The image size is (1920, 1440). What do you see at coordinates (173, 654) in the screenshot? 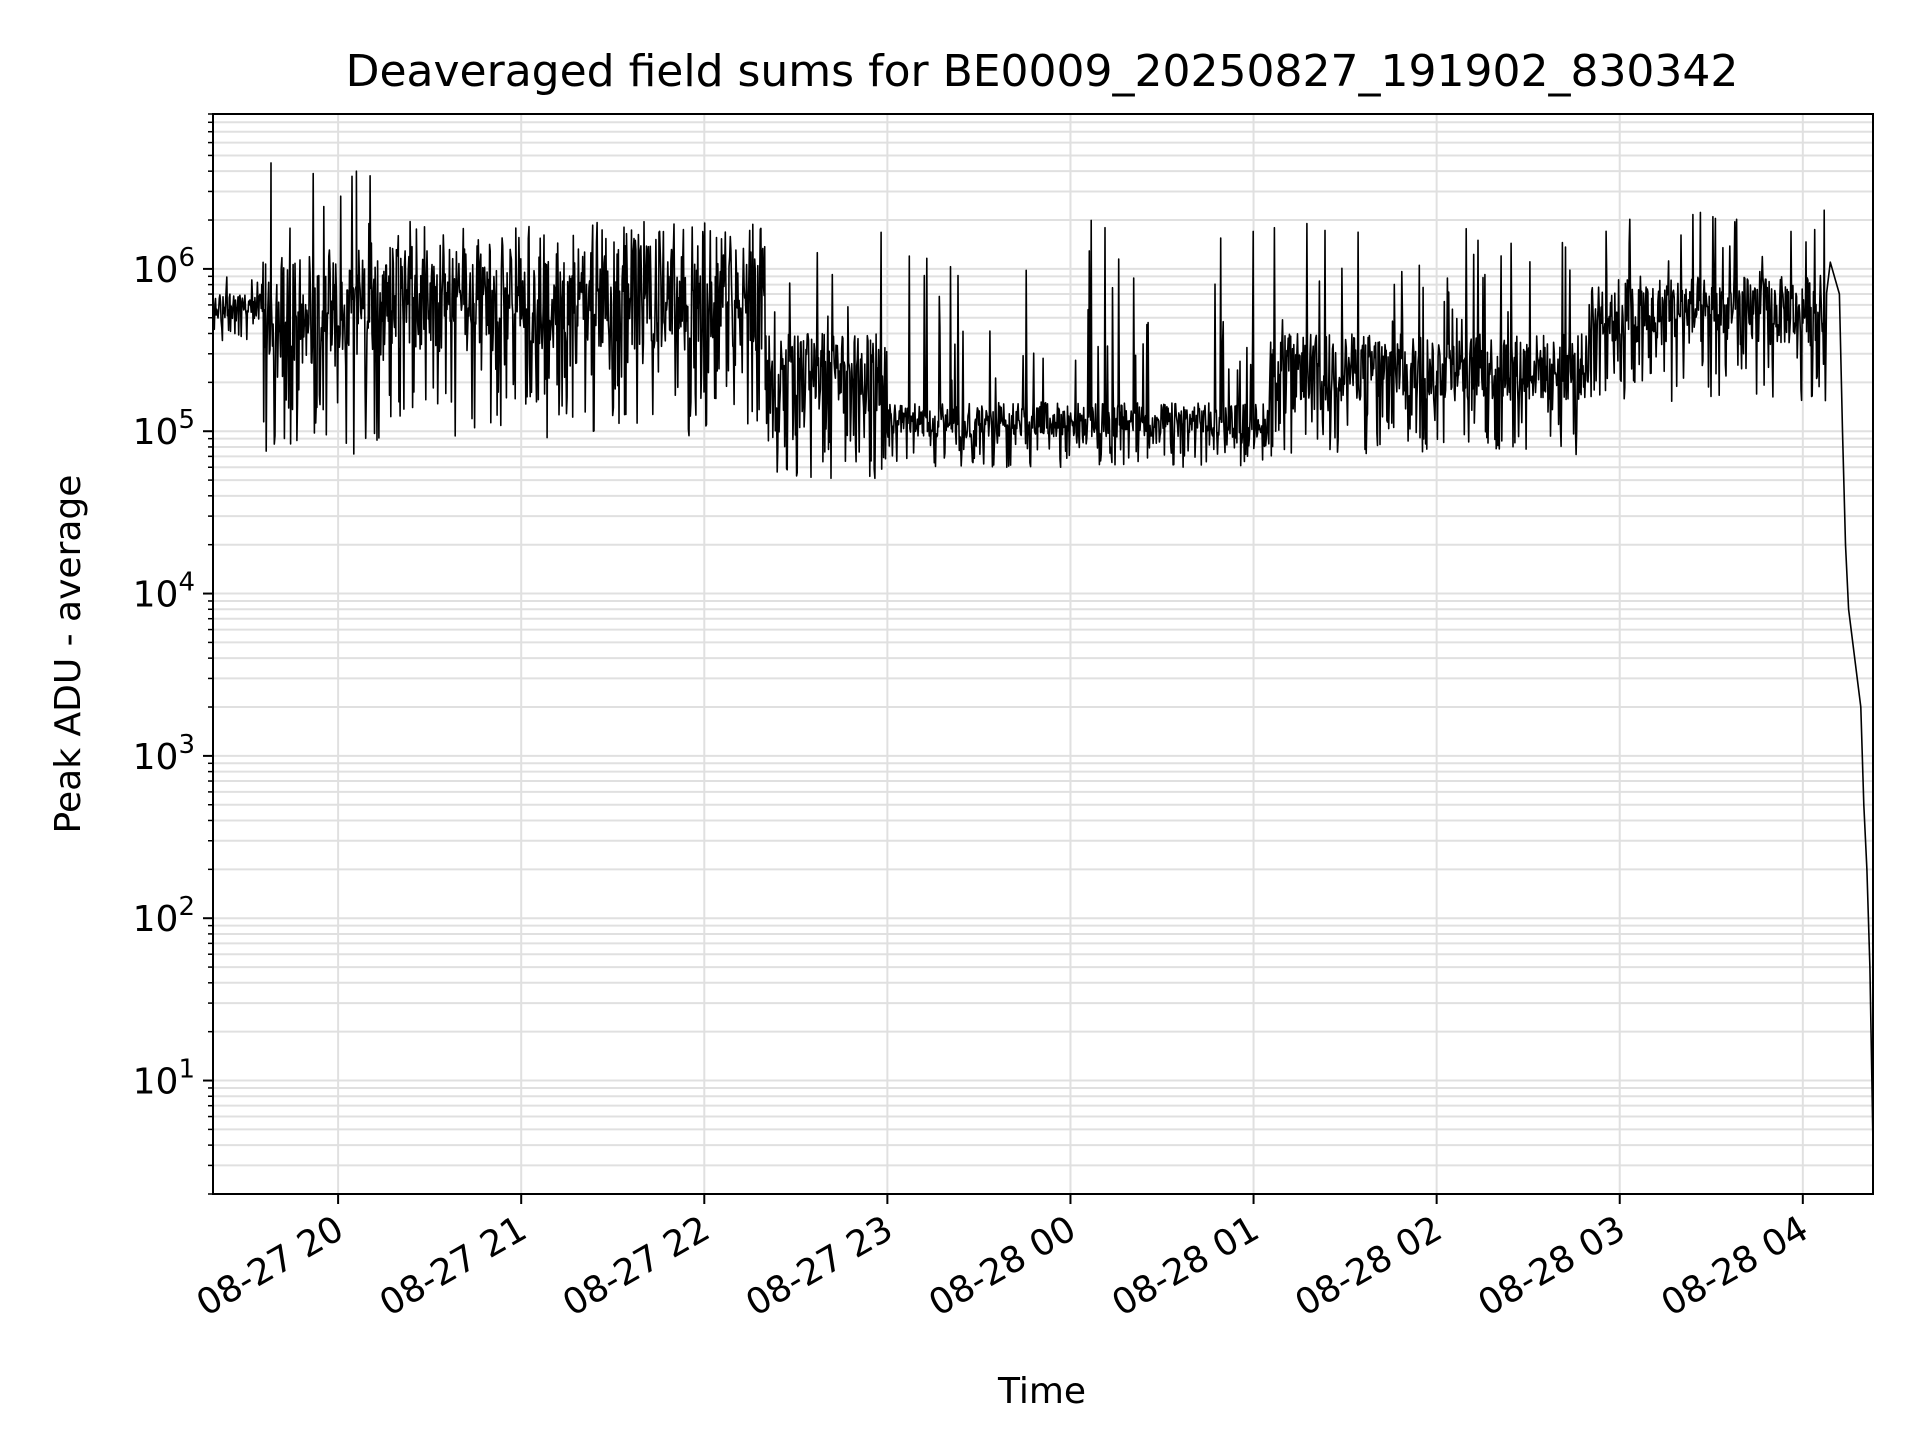
I see `y-axis: 10¹ 10² 10³ 10⁴ 10⁵ 10⁶` at bounding box center [173, 654].